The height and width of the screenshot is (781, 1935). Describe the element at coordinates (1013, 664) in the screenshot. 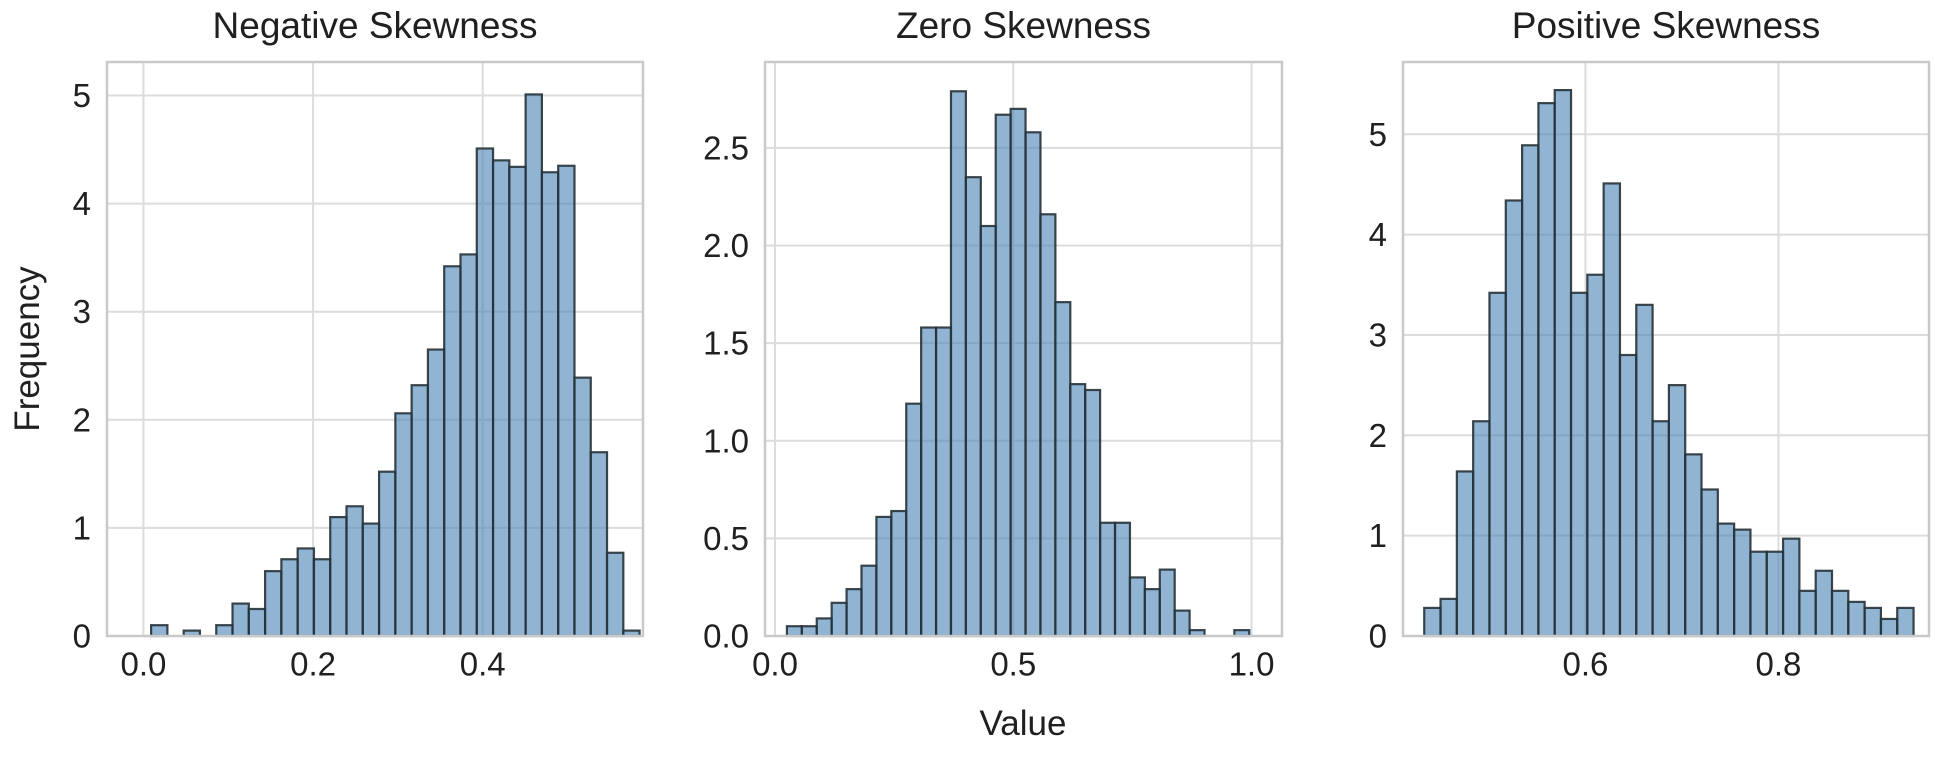

I see `x-tick-label: 0.5` at that location.